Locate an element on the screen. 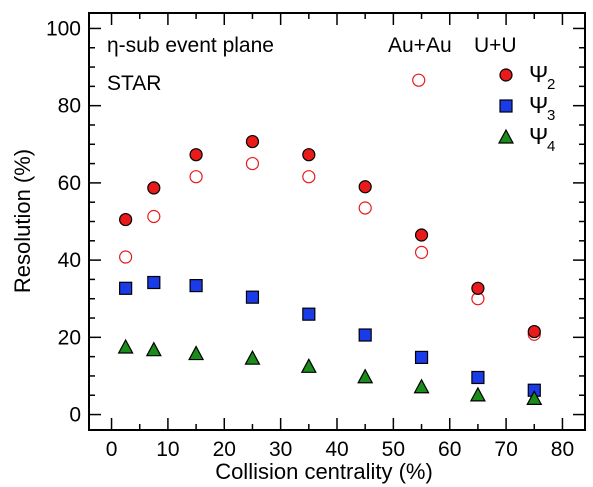 This screenshot has width=593, height=487. annotation-auau: Au+Au is located at coordinates (420, 45).